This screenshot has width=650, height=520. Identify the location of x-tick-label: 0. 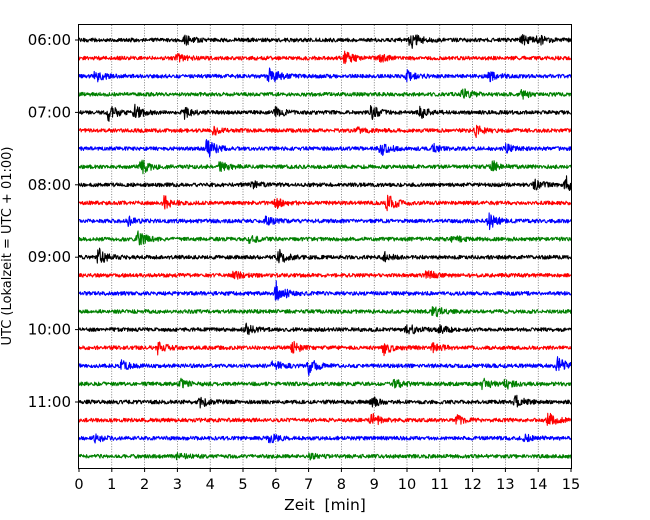
(78, 485).